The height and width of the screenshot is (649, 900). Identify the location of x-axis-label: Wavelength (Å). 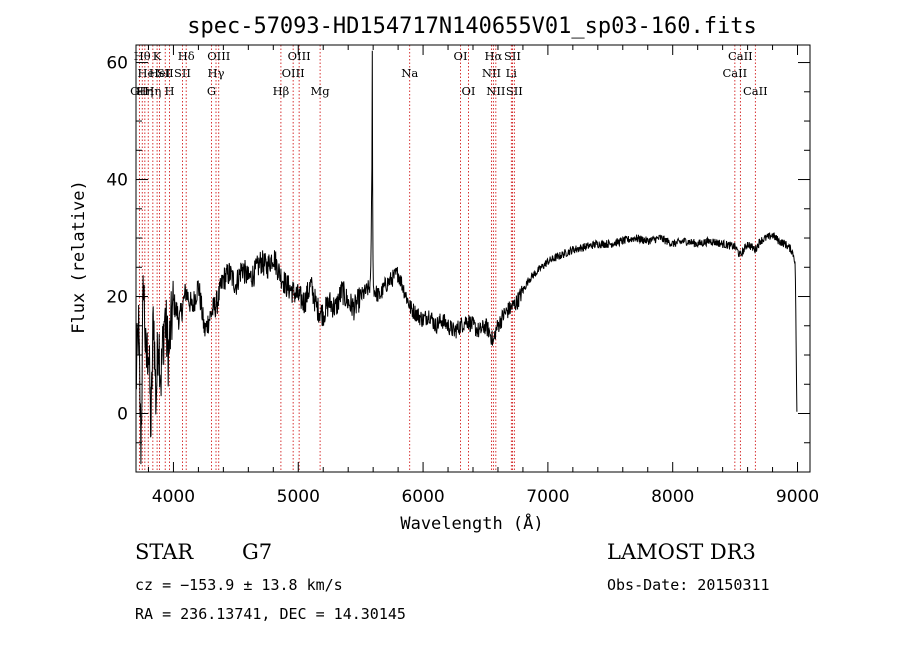
(471, 523).